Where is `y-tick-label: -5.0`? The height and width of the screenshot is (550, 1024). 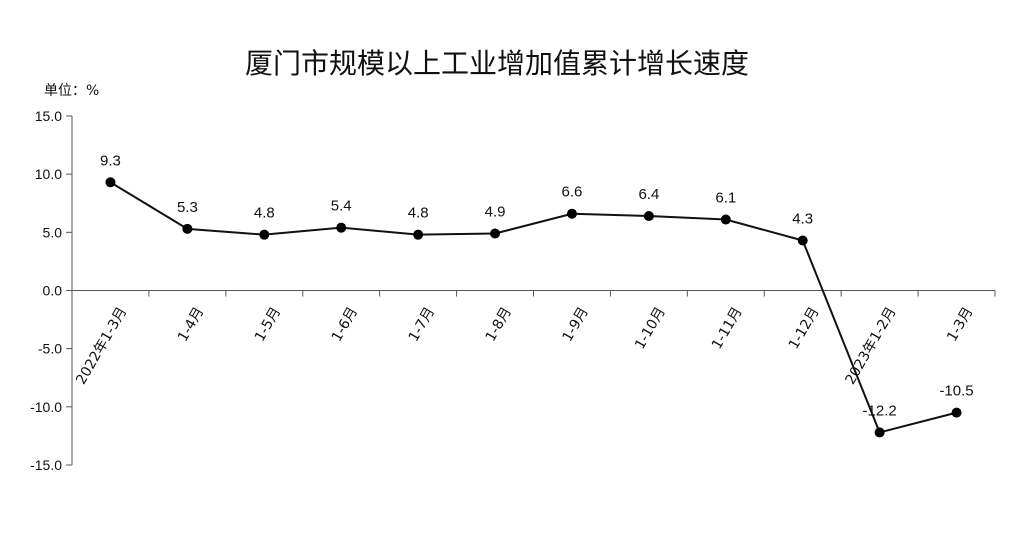 y-tick-label: -5.0 is located at coordinates (50, 349).